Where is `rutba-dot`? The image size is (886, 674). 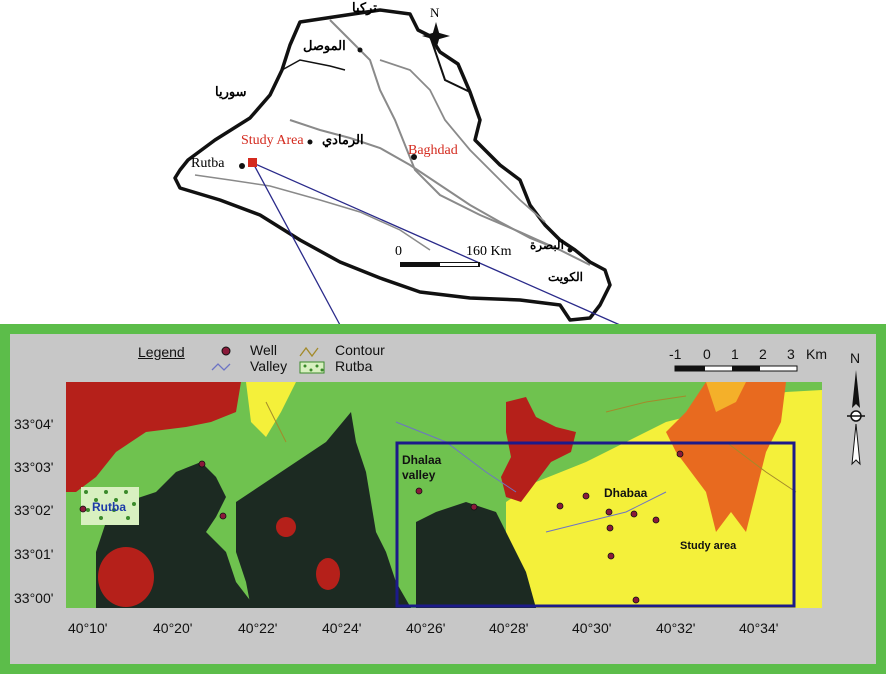
rutba-dot is located at coordinates (242, 166).